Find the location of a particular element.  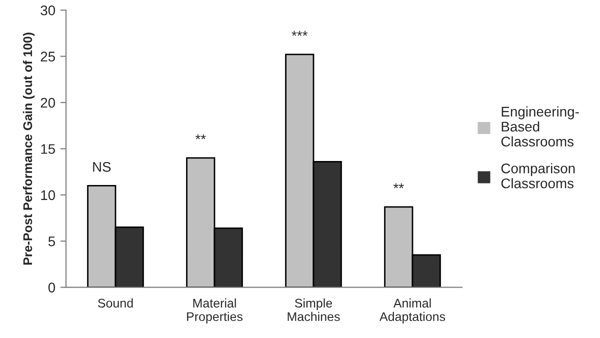

legend-label: Engineering- Based Classrooms is located at coordinates (540, 126).